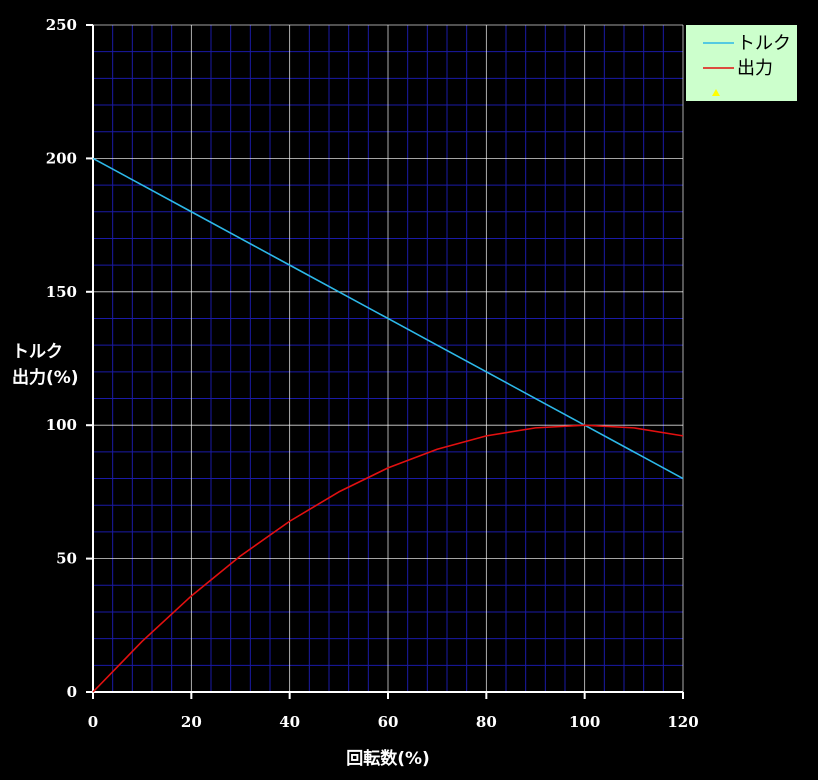 The image size is (818, 780). What do you see at coordinates (191, 722) in the screenshot?
I see `x-tick-label: 20` at bounding box center [191, 722].